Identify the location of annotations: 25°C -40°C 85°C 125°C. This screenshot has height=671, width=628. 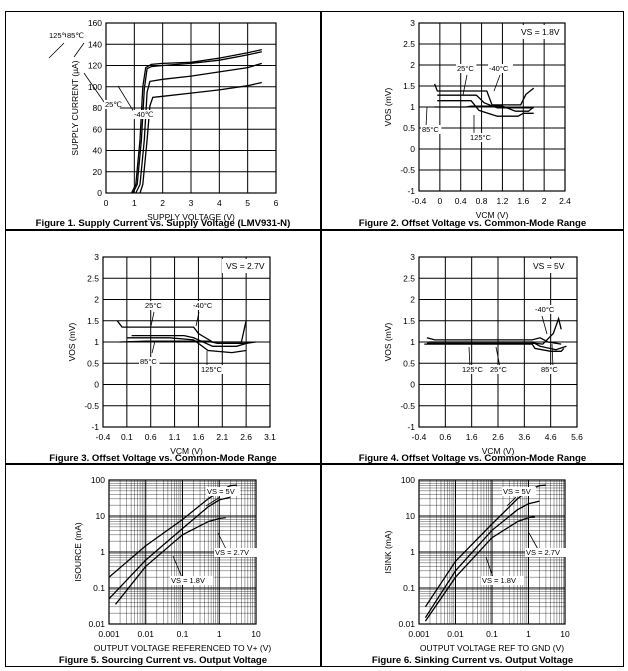
(467, 103).